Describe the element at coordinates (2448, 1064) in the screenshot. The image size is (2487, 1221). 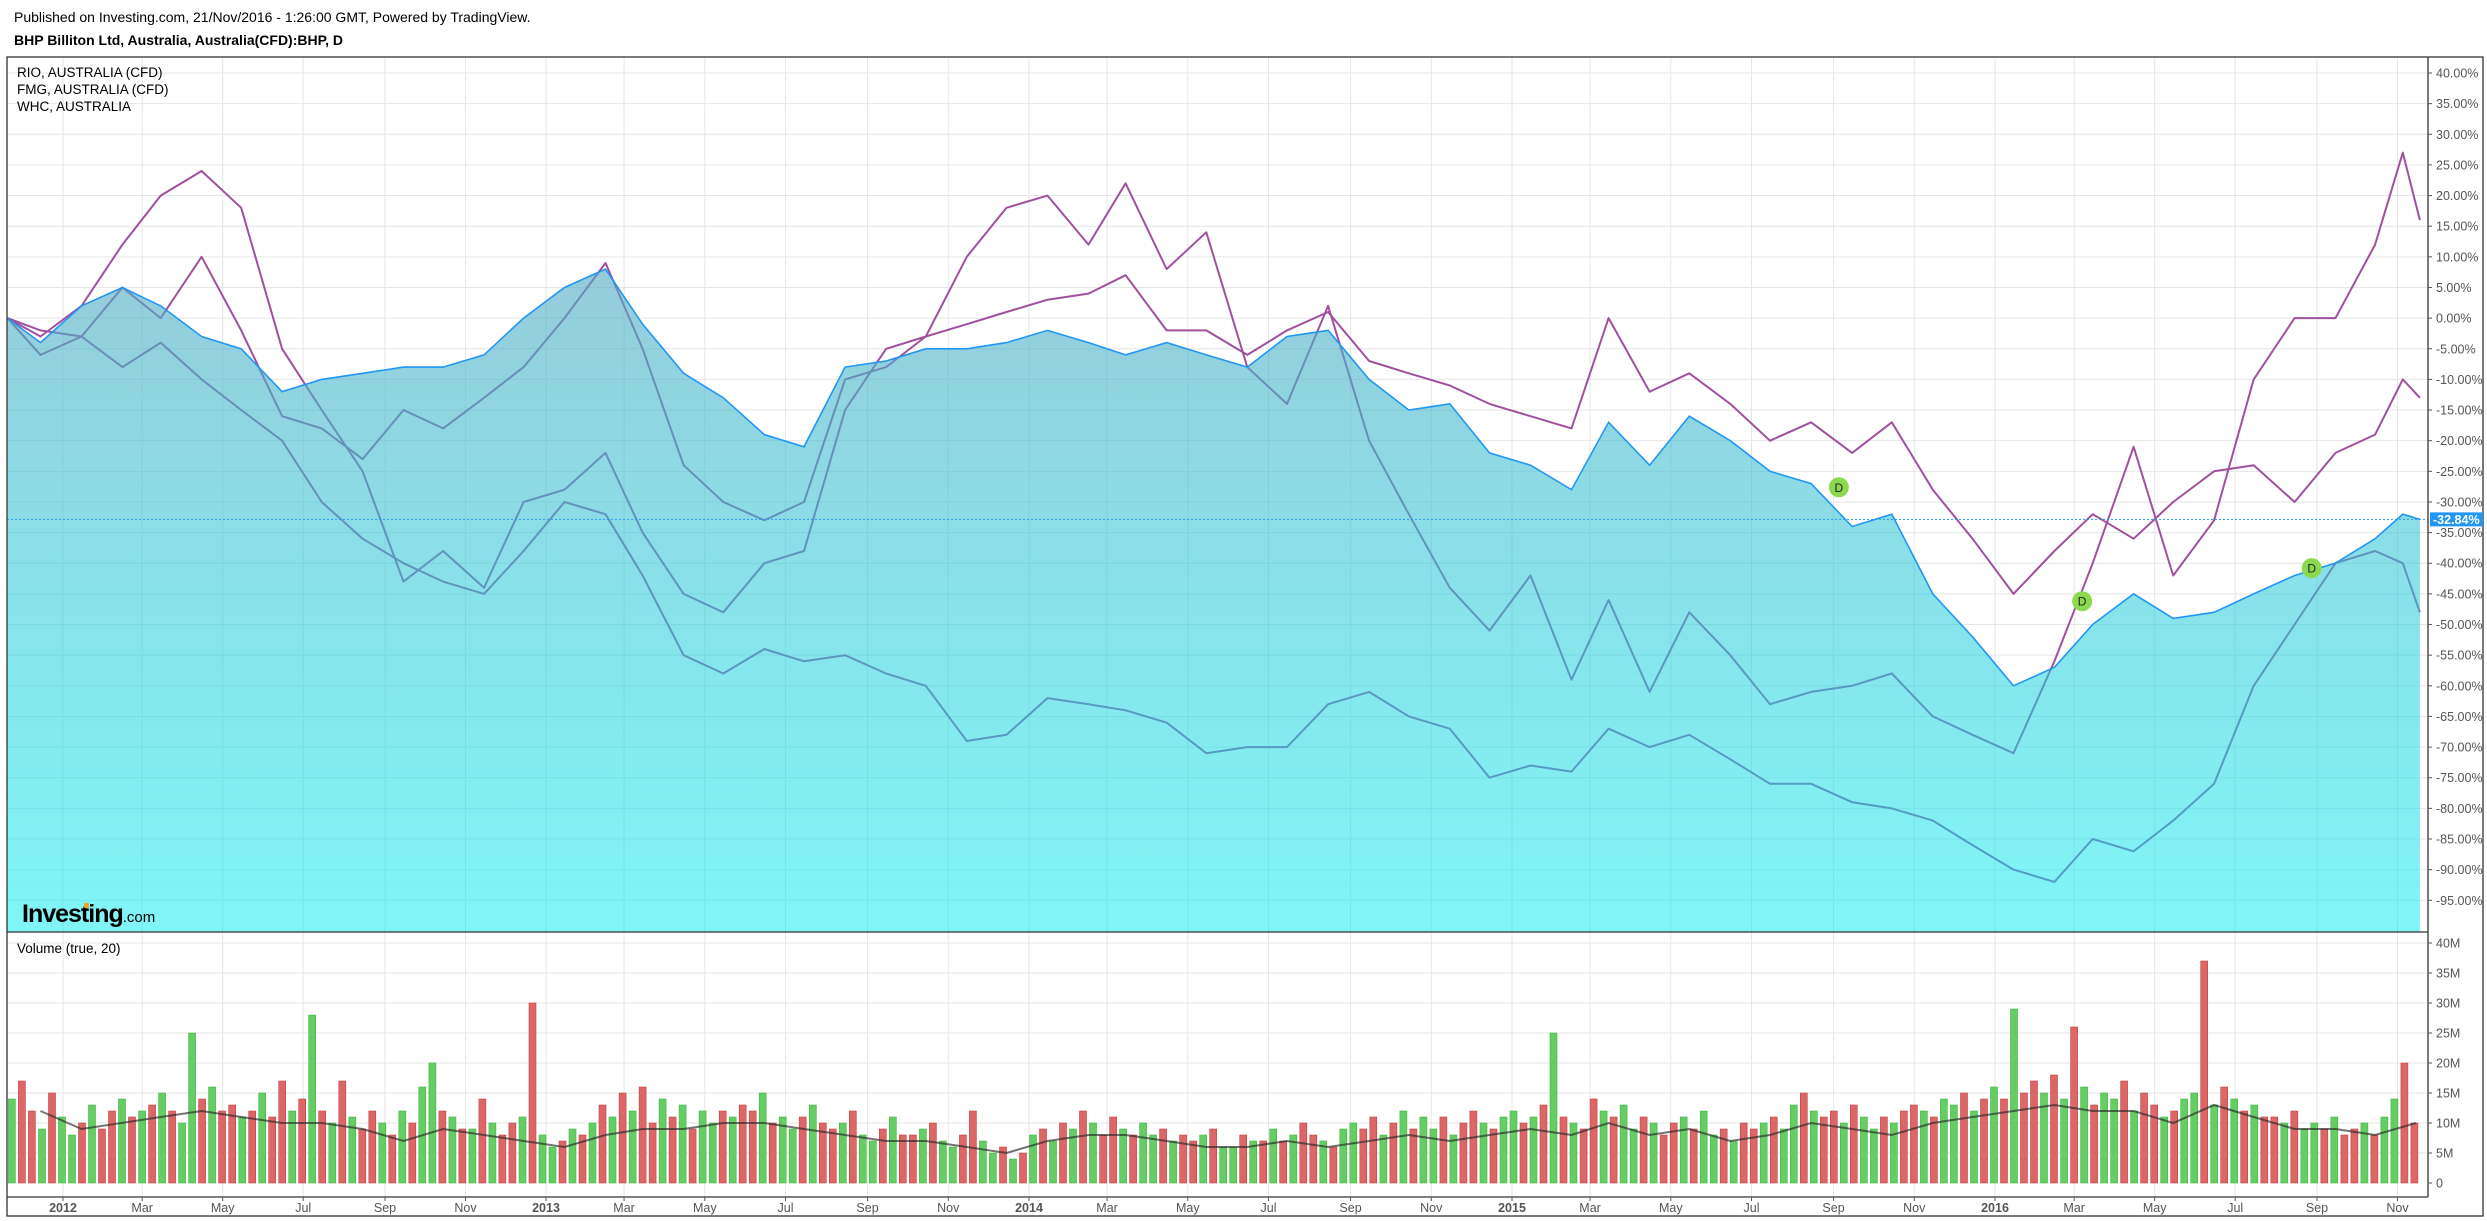
I see `volume-axis-label: 20M` at that location.